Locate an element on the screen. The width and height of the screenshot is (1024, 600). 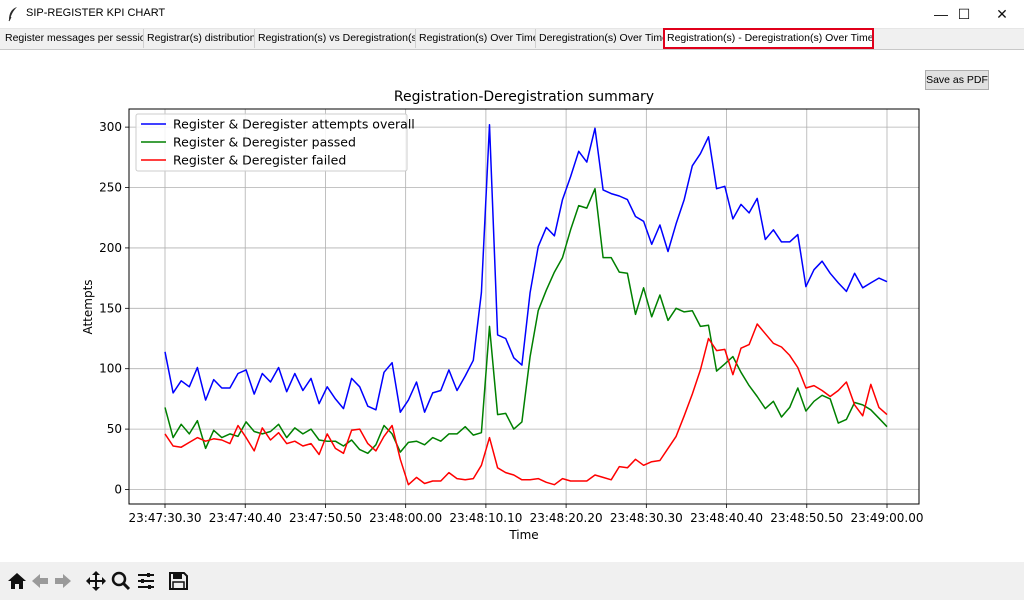
tab-deregistrations-over-time: Deregistration(s) Over Time is located at coordinates (600, 38).